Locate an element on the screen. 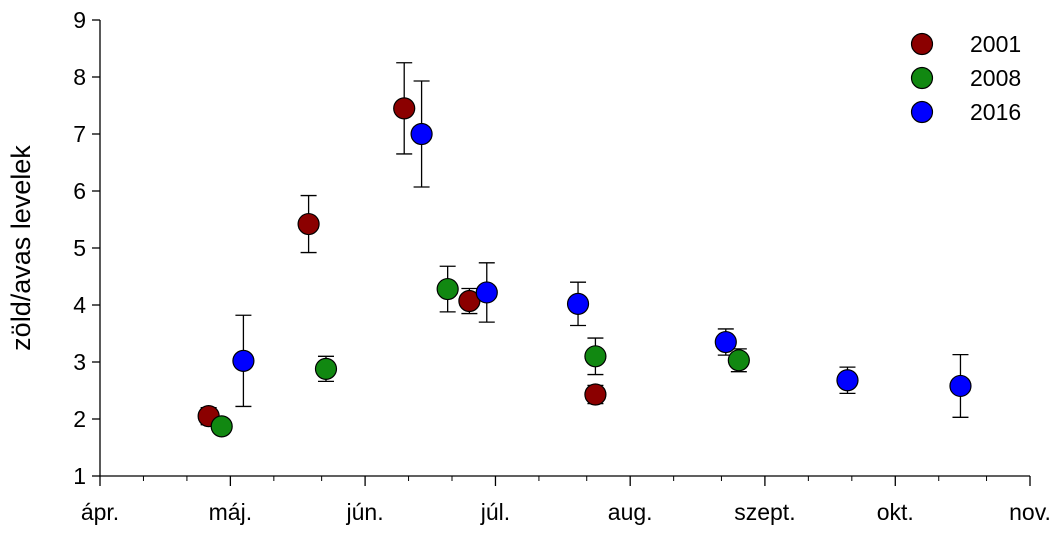  y-tick-label: 3 is located at coordinates (79, 362).